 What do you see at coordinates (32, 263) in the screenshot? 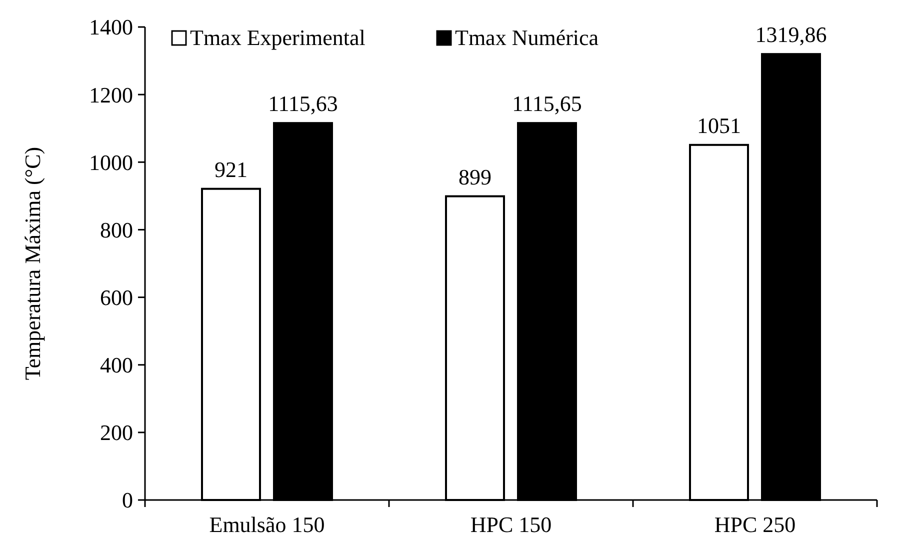
I see `y-axis-title: Temperatura Máxima (°C)` at bounding box center [32, 263].